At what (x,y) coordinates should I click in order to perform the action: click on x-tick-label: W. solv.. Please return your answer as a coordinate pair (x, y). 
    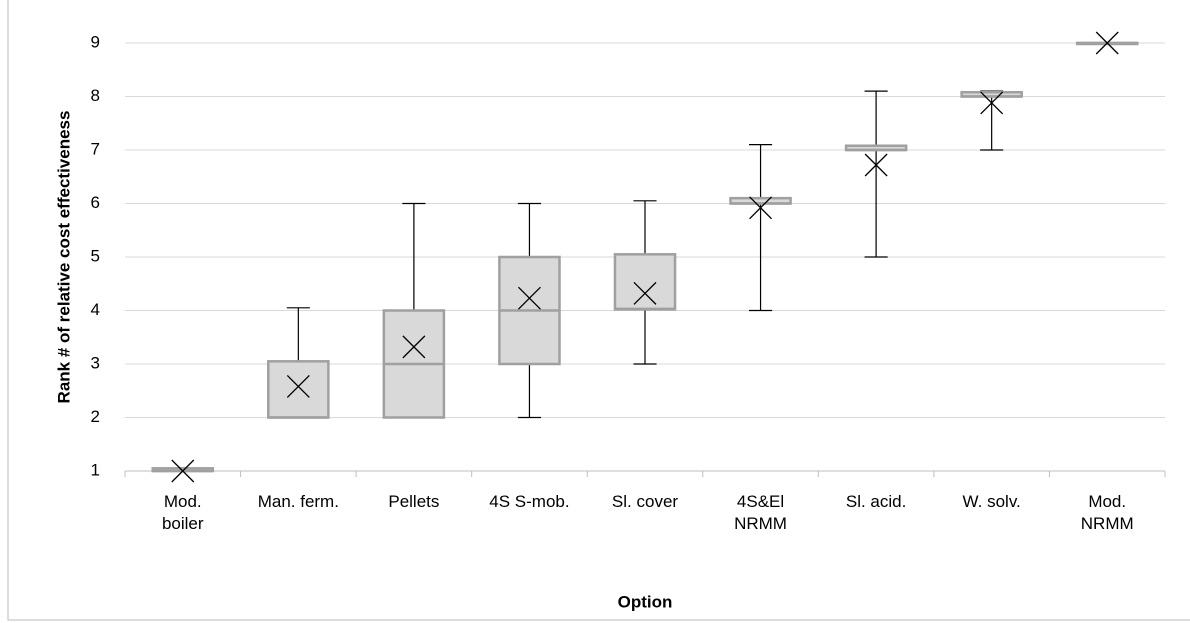
    Looking at the image, I should click on (991, 501).